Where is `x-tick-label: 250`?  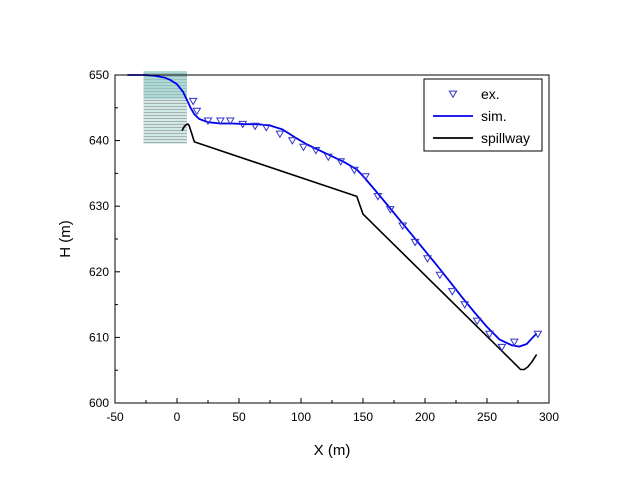
x-tick-label: 250 is located at coordinates (487, 417).